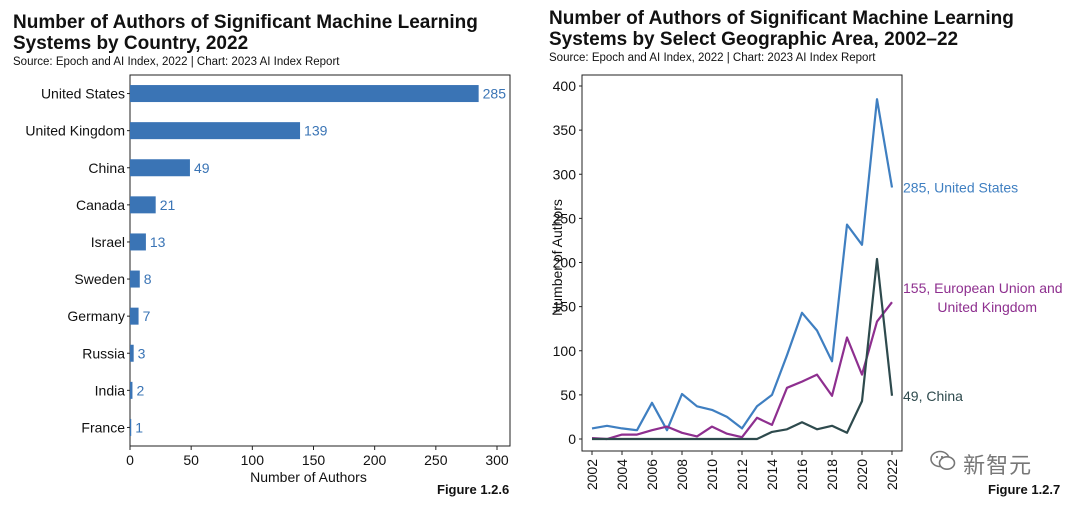  What do you see at coordinates (832, 474) in the screenshot?
I see `x-tick-label: 2018` at bounding box center [832, 474].